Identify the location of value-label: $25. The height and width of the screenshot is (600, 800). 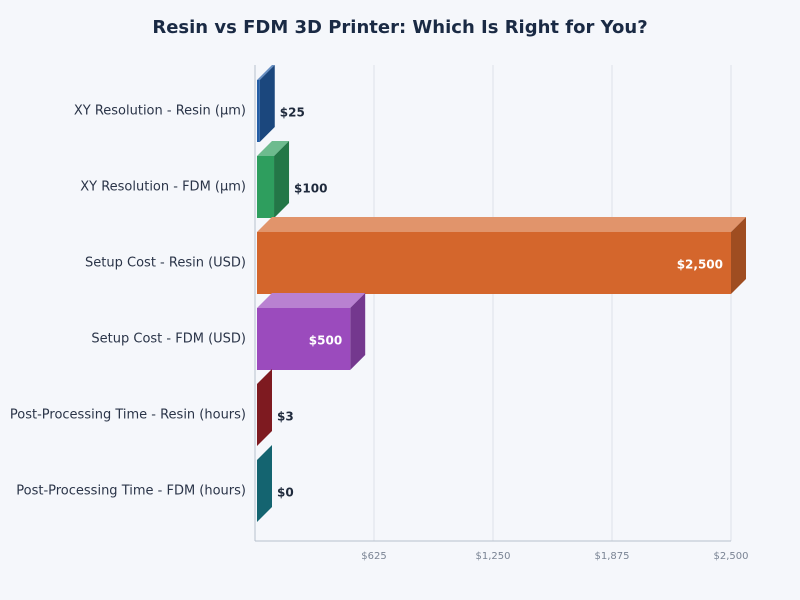
(292, 113).